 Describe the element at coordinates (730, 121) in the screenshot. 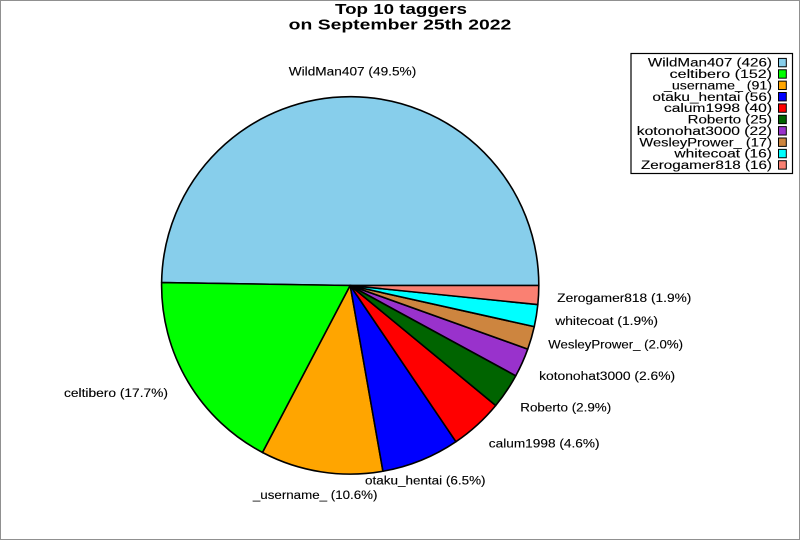

I see `svg-text: Roberto (25)` at that location.